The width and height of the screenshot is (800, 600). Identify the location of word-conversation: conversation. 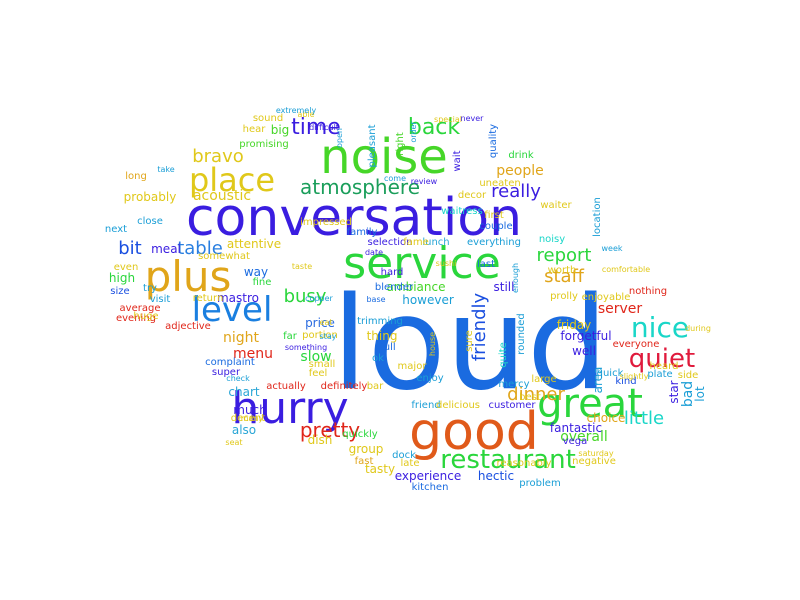
(354, 218).